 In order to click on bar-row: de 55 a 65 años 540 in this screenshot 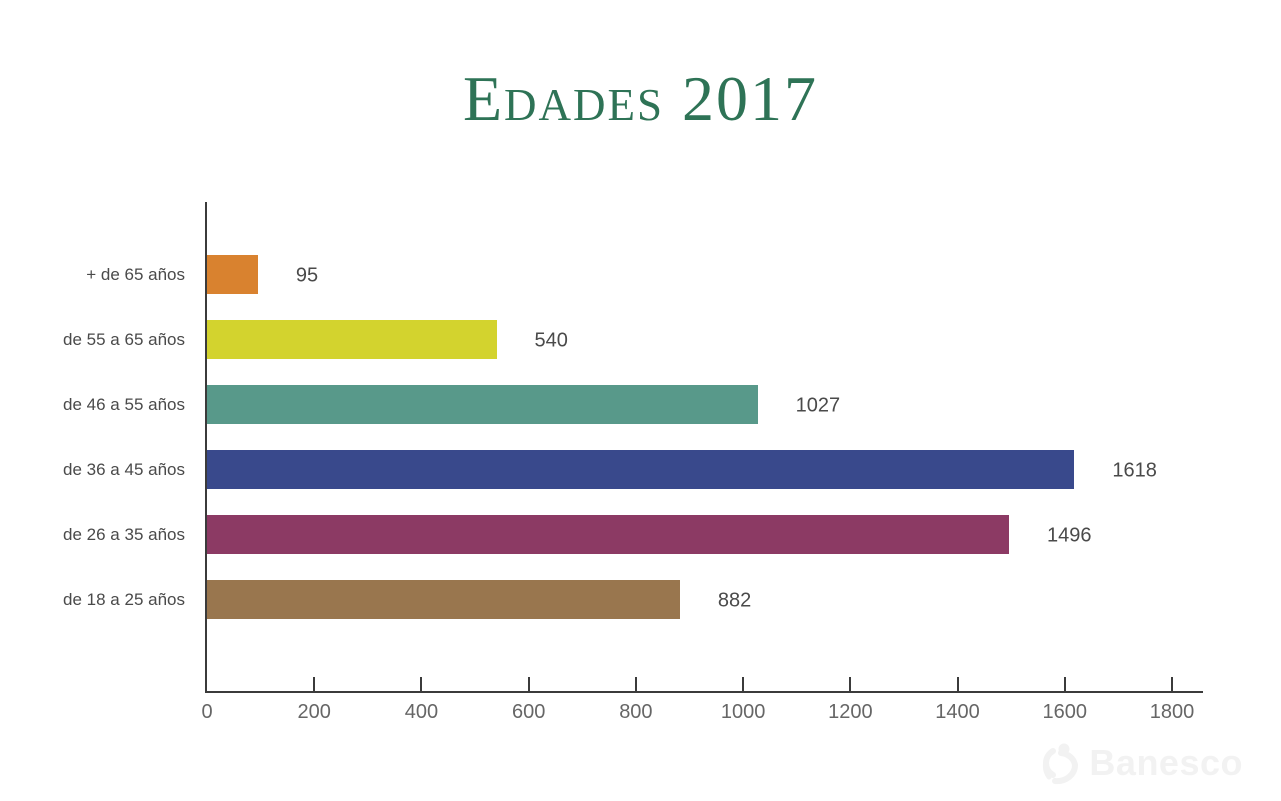, I will do `click(617, 339)`.